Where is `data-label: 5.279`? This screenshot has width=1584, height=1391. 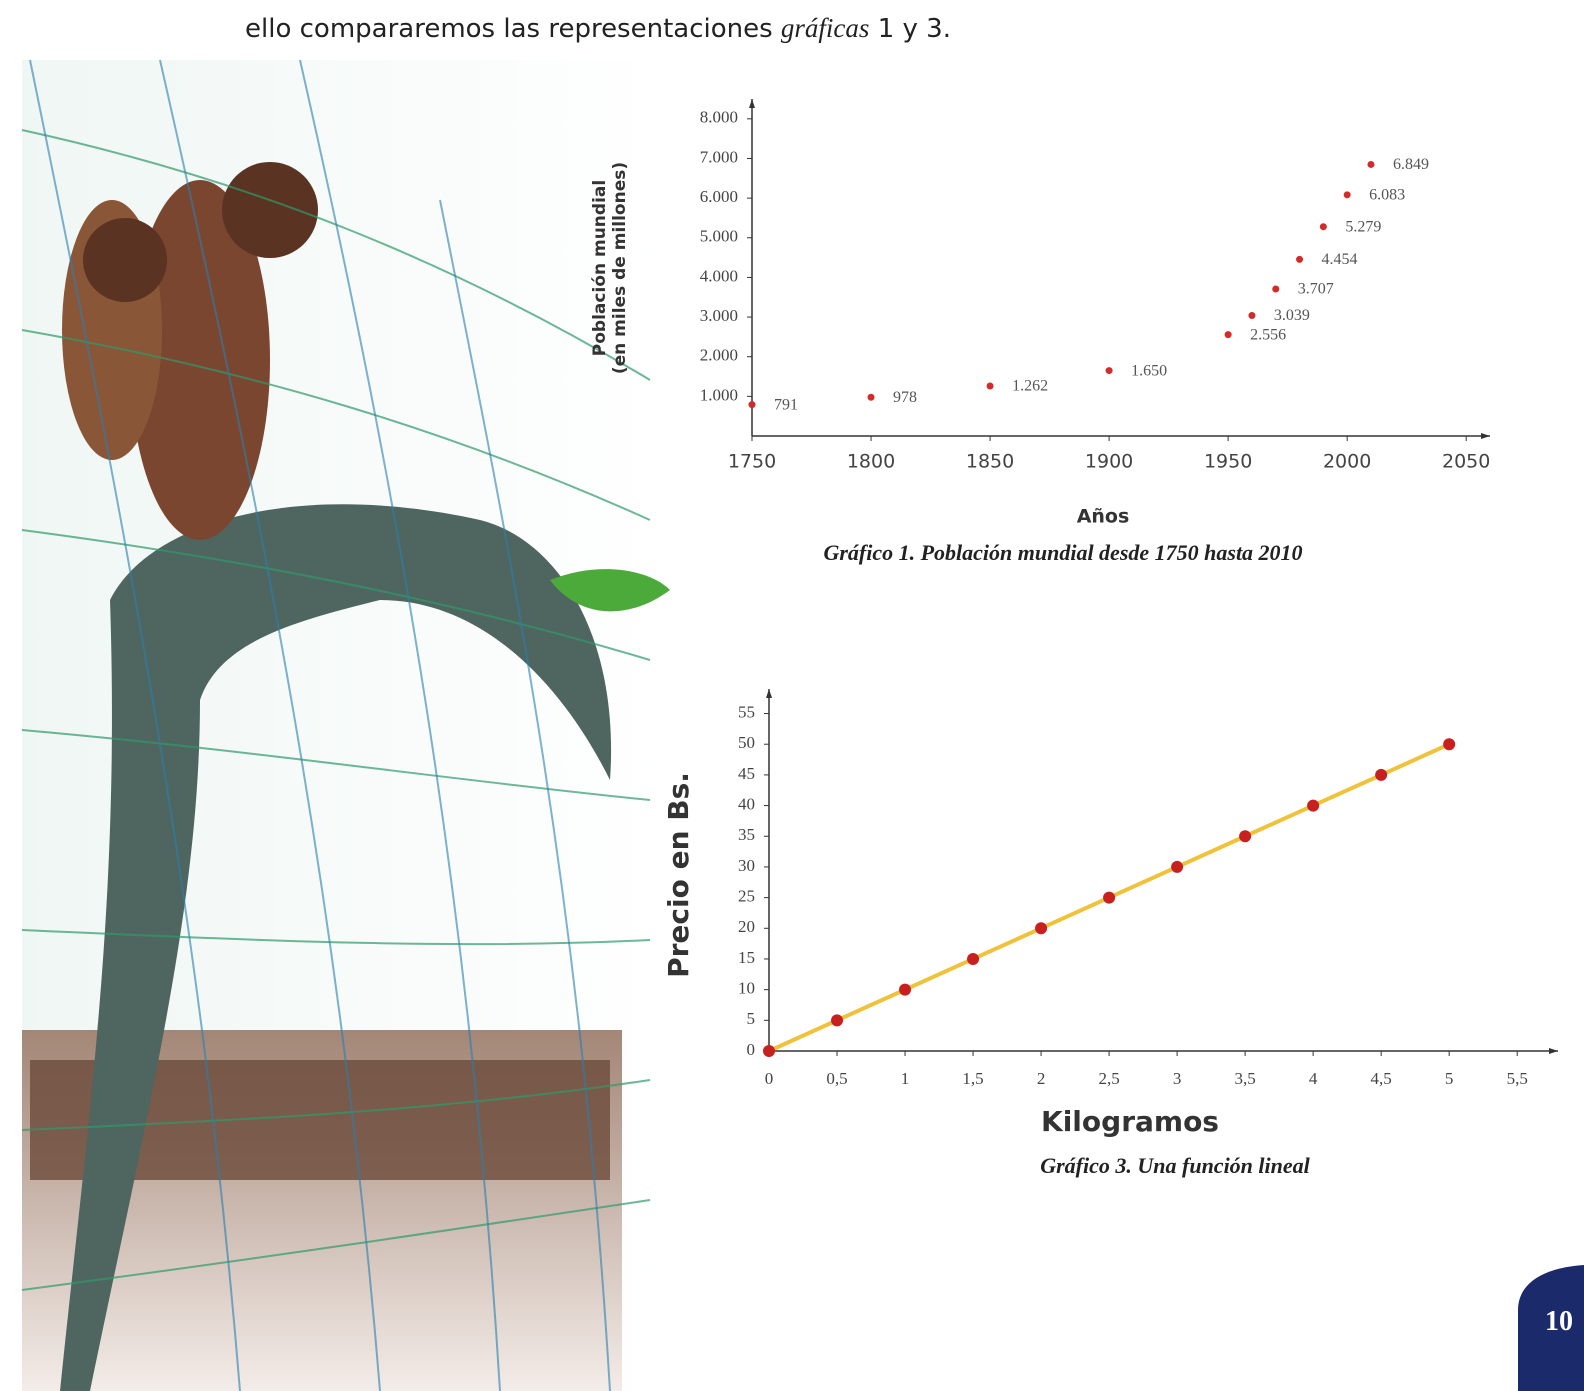
data-label: 5.279 is located at coordinates (1363, 226).